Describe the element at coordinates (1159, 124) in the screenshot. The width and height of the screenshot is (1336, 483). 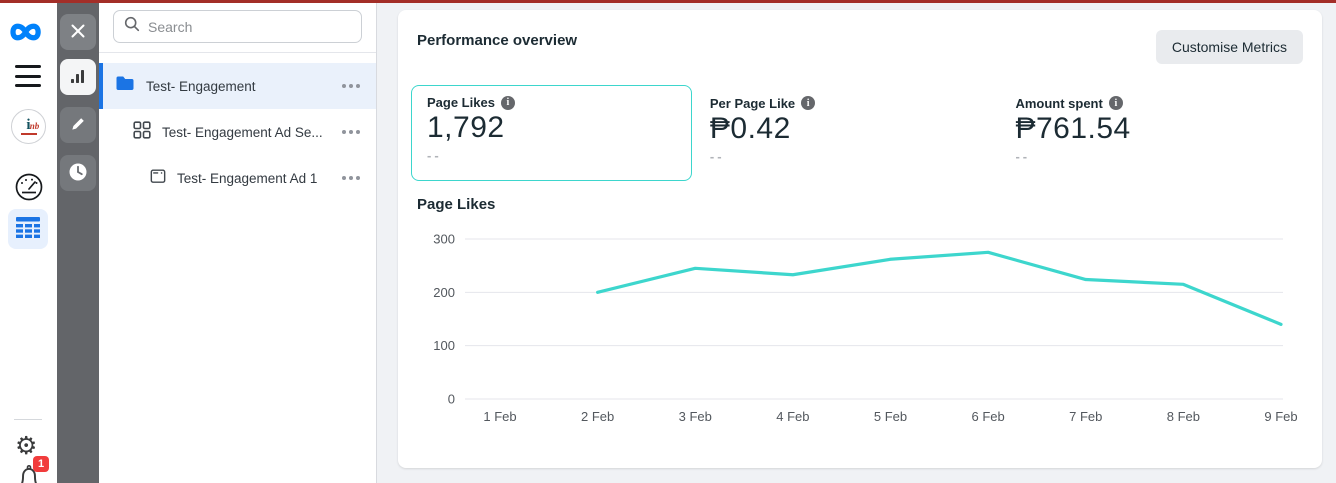
I see `metric-amount-spent: Amount spent i ₱761.54 --` at that location.